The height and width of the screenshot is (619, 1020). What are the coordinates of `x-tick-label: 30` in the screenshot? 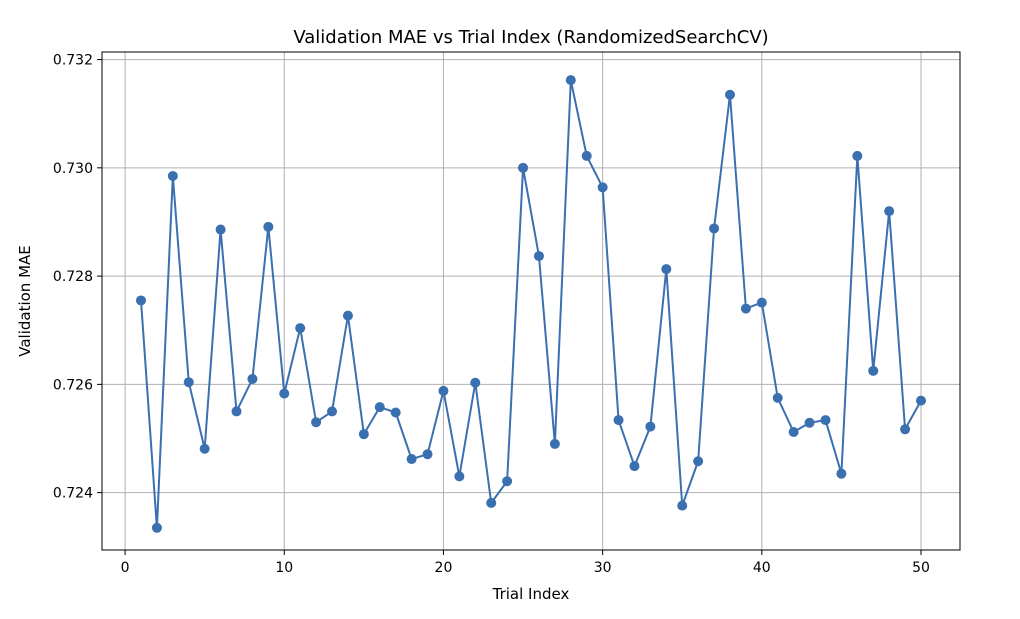 It's located at (603, 568).